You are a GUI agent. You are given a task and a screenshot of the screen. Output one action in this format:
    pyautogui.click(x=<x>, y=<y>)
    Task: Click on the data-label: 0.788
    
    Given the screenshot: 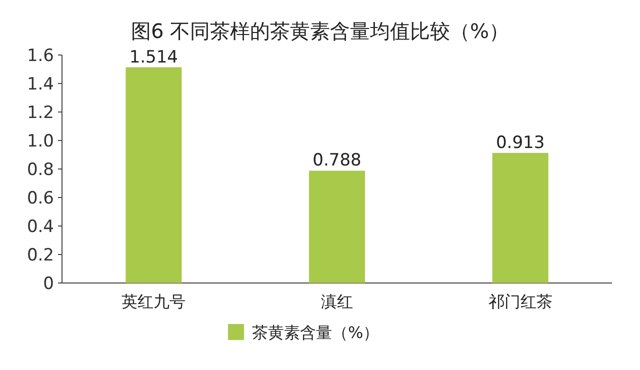 What is the action you would take?
    pyautogui.click(x=337, y=160)
    